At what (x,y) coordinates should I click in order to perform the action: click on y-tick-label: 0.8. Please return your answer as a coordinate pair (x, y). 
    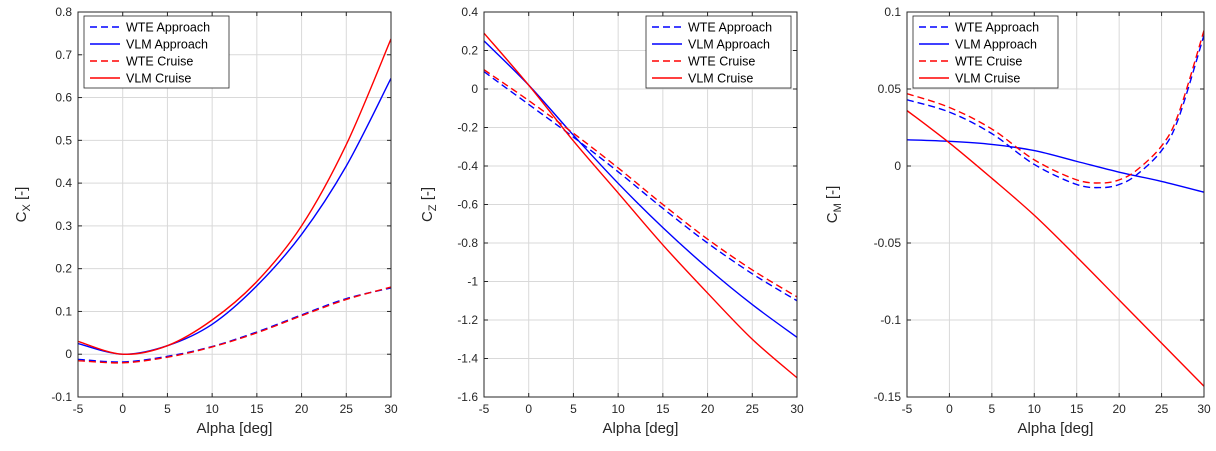
    Looking at the image, I should click on (63, 12).